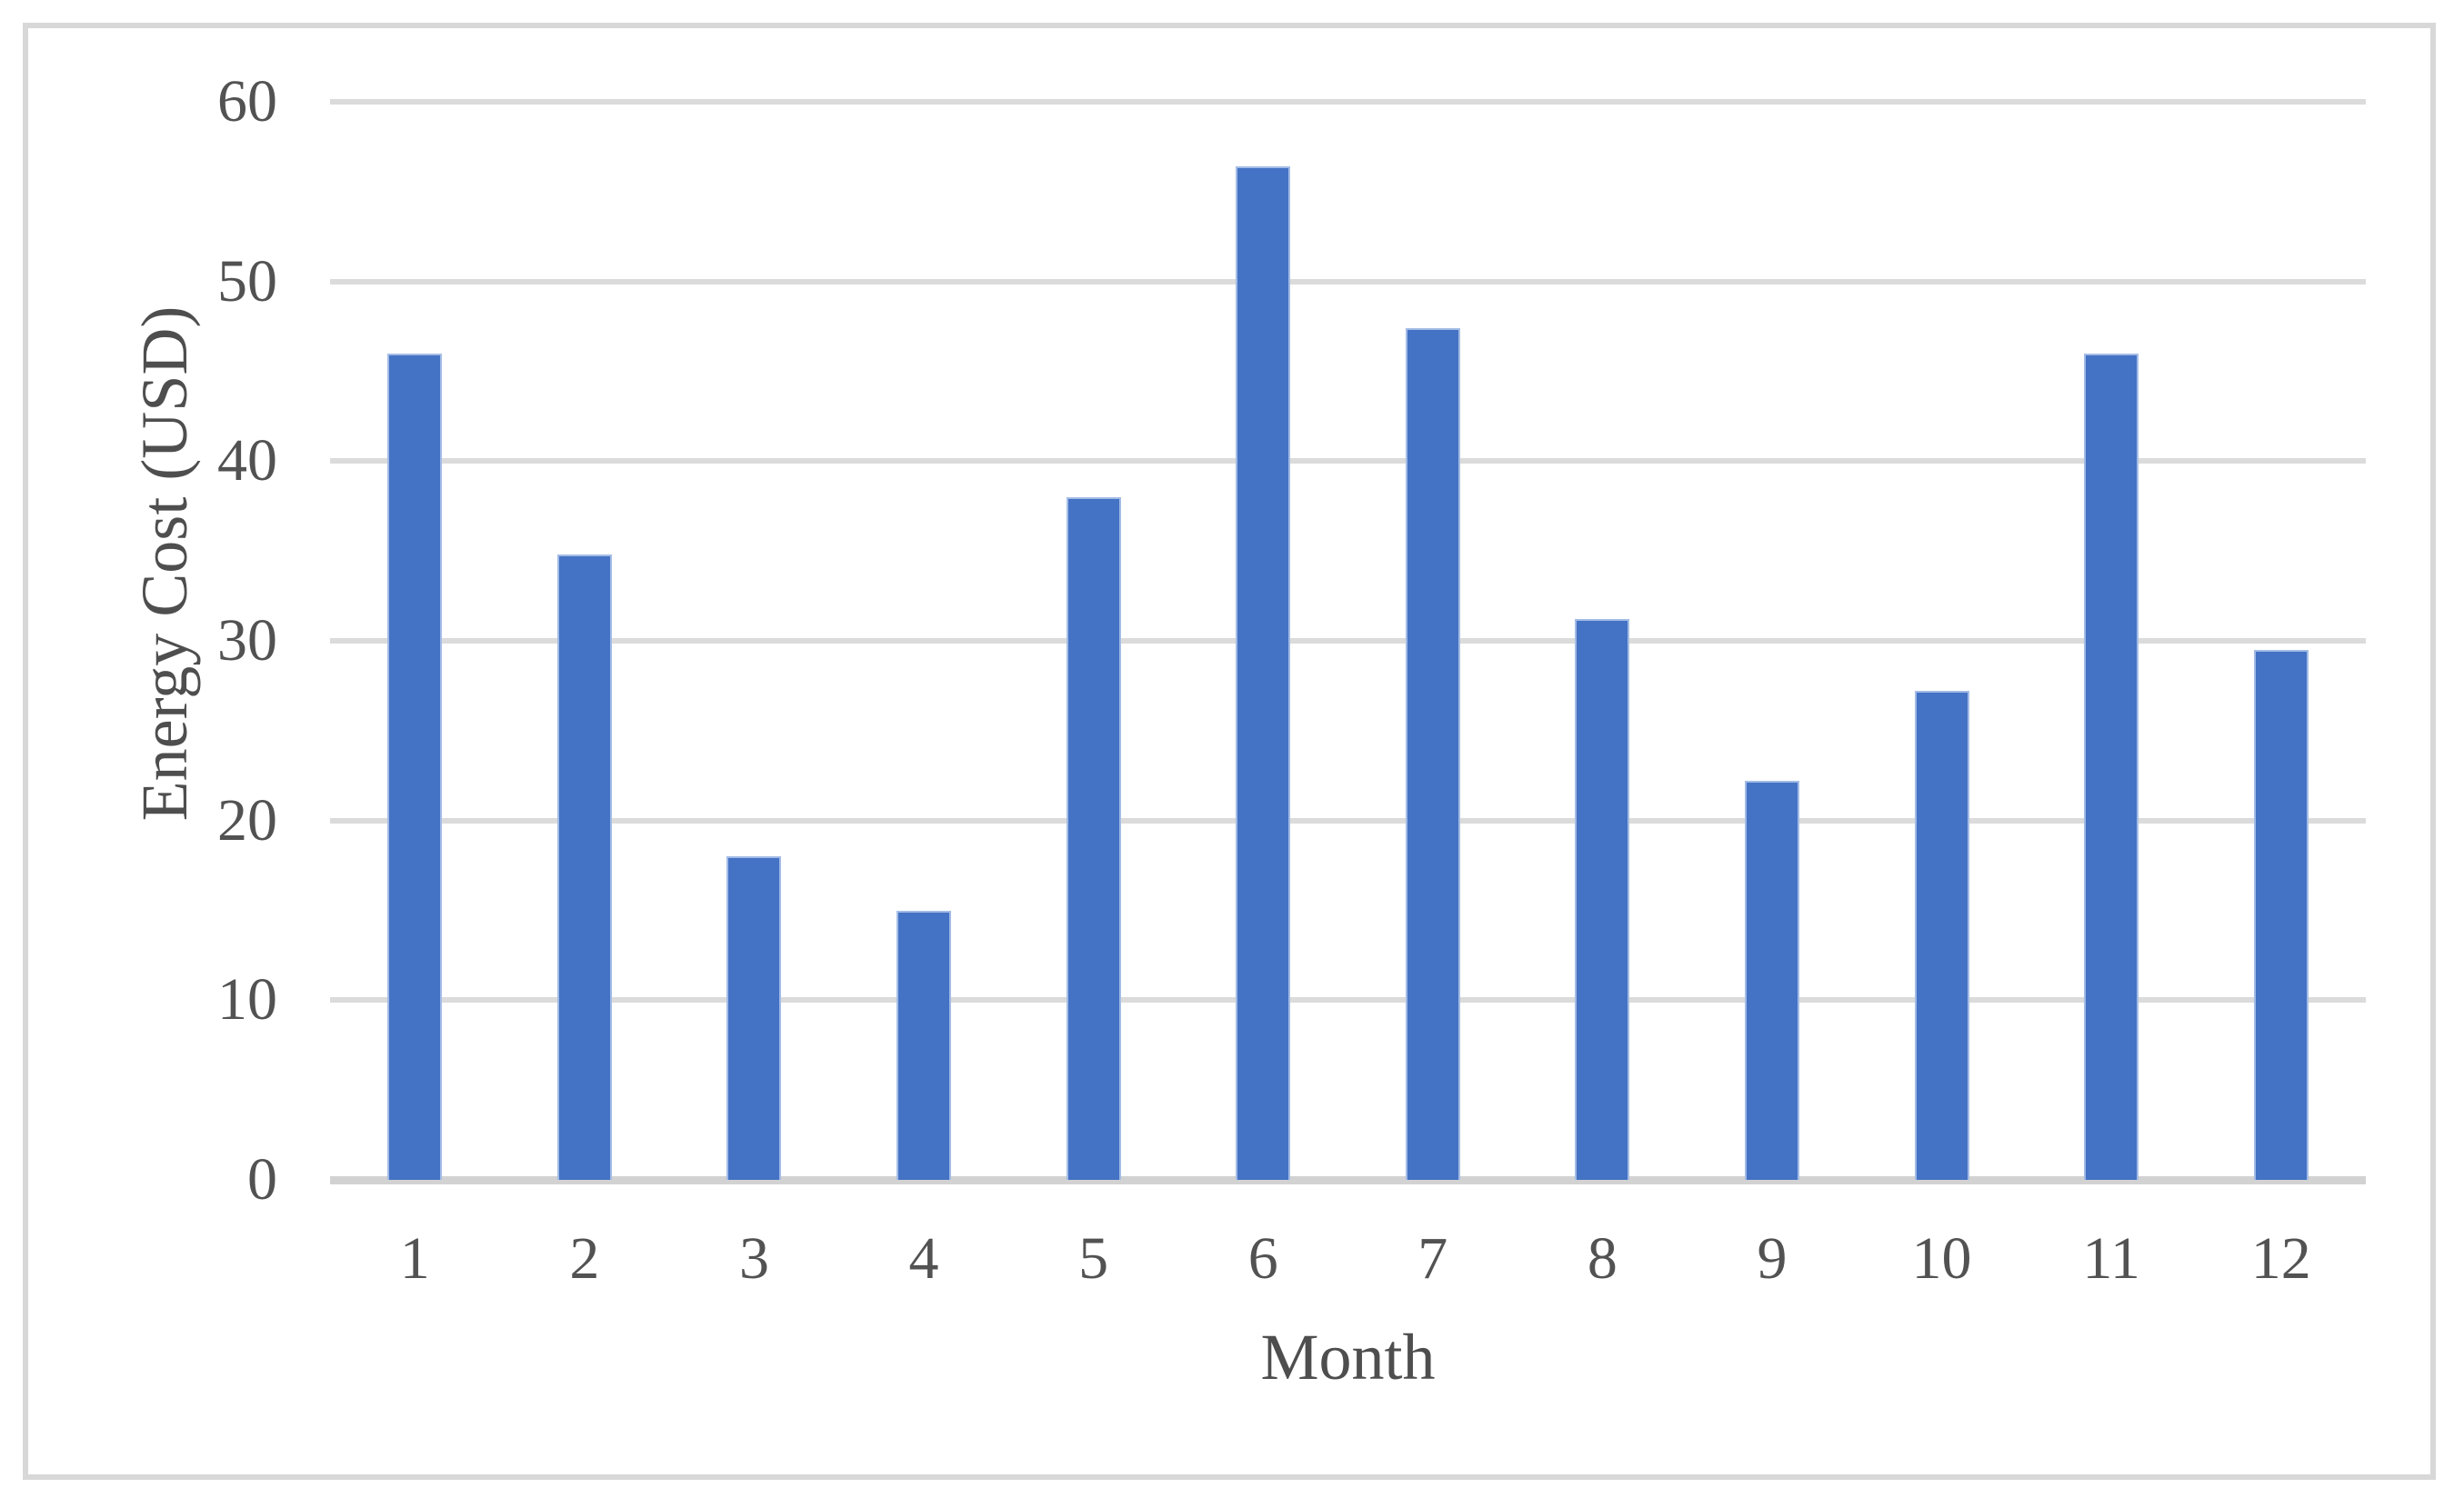  I want to click on x-tick-label: 3, so click(754, 1258).